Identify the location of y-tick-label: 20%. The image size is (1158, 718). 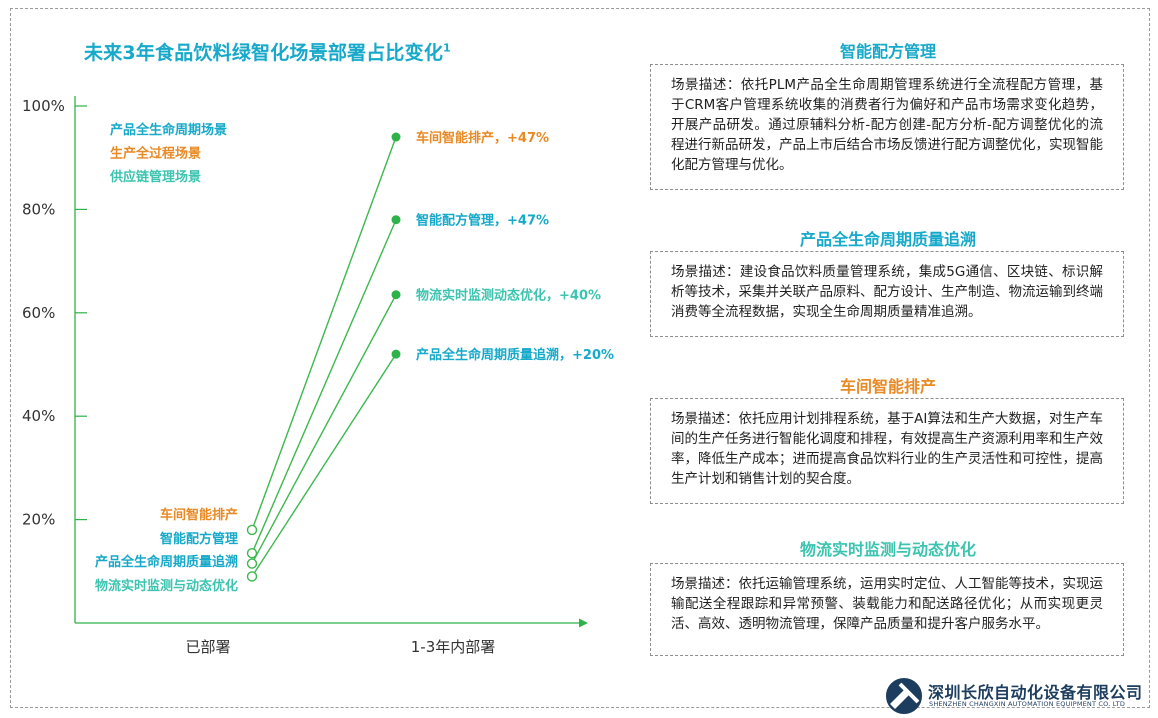
(38, 520).